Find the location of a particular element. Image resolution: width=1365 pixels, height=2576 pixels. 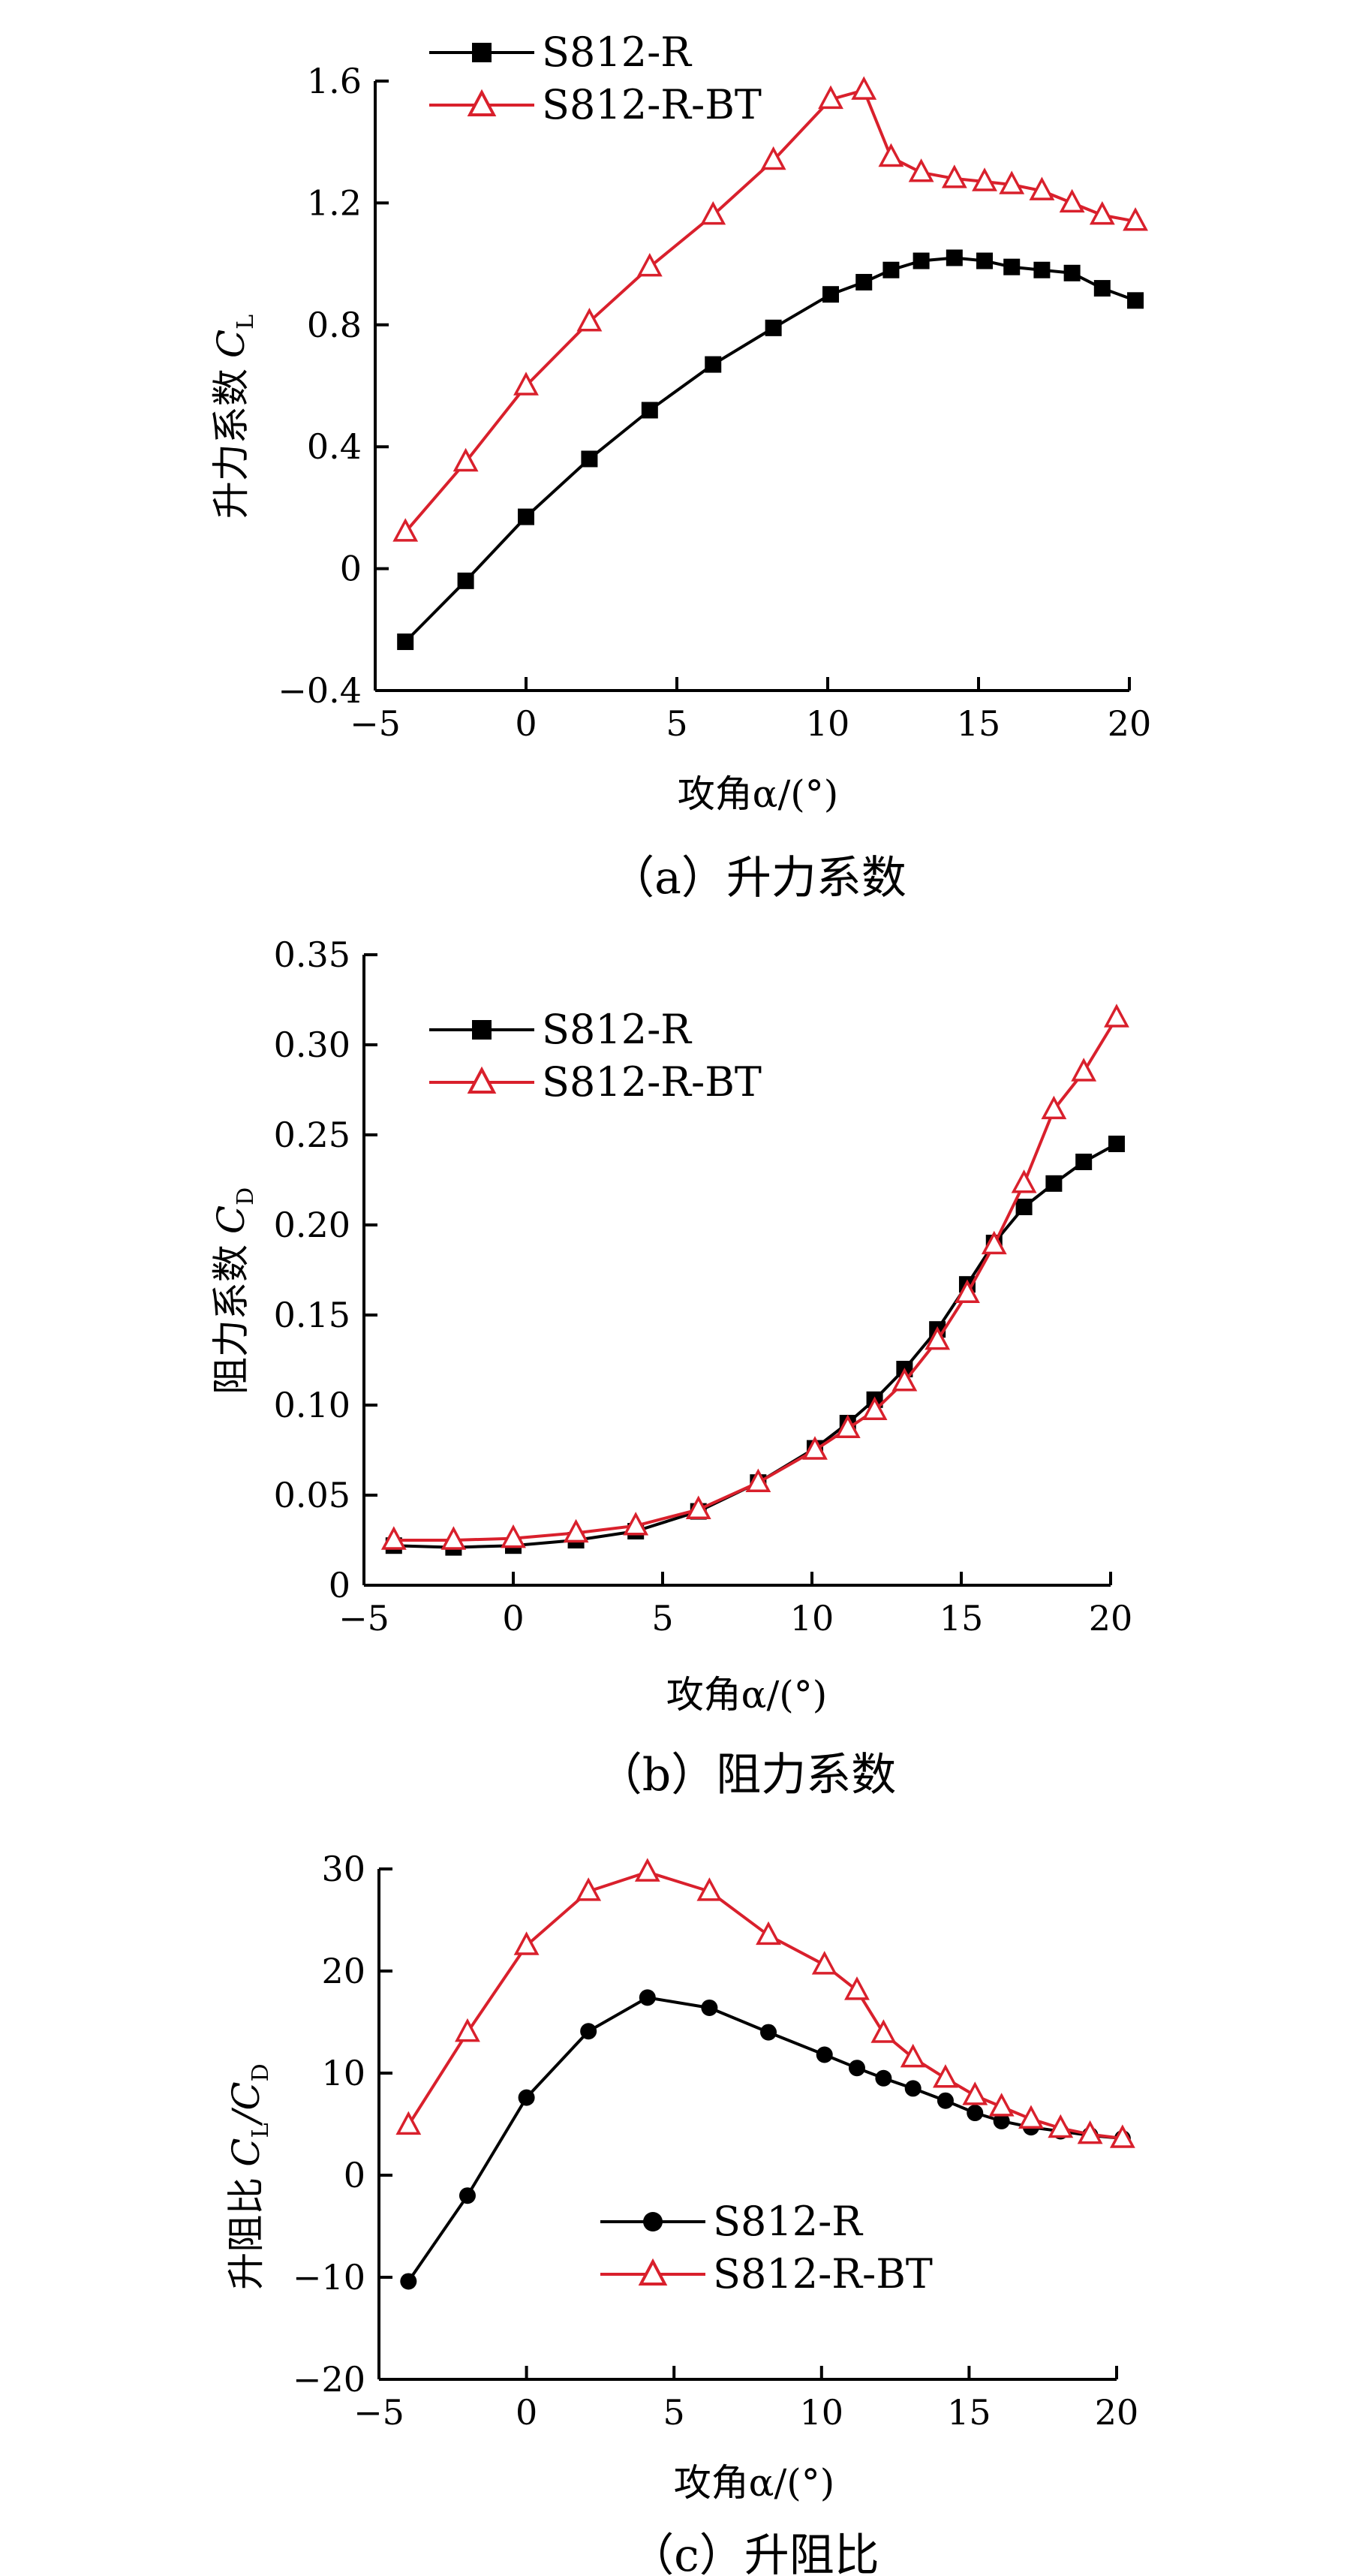

chart-b-y-label-symbol: C is located at coordinates (231, 1219).